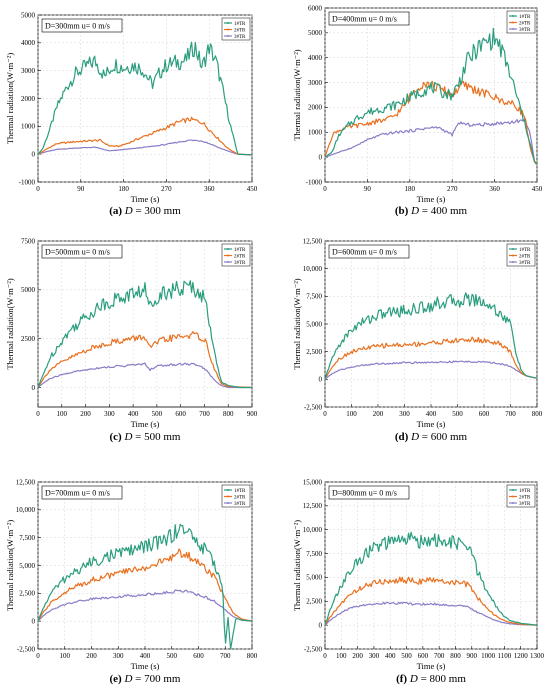  I want to click on condition-label: D=500mm u= 0 m/s, so click(77, 252).